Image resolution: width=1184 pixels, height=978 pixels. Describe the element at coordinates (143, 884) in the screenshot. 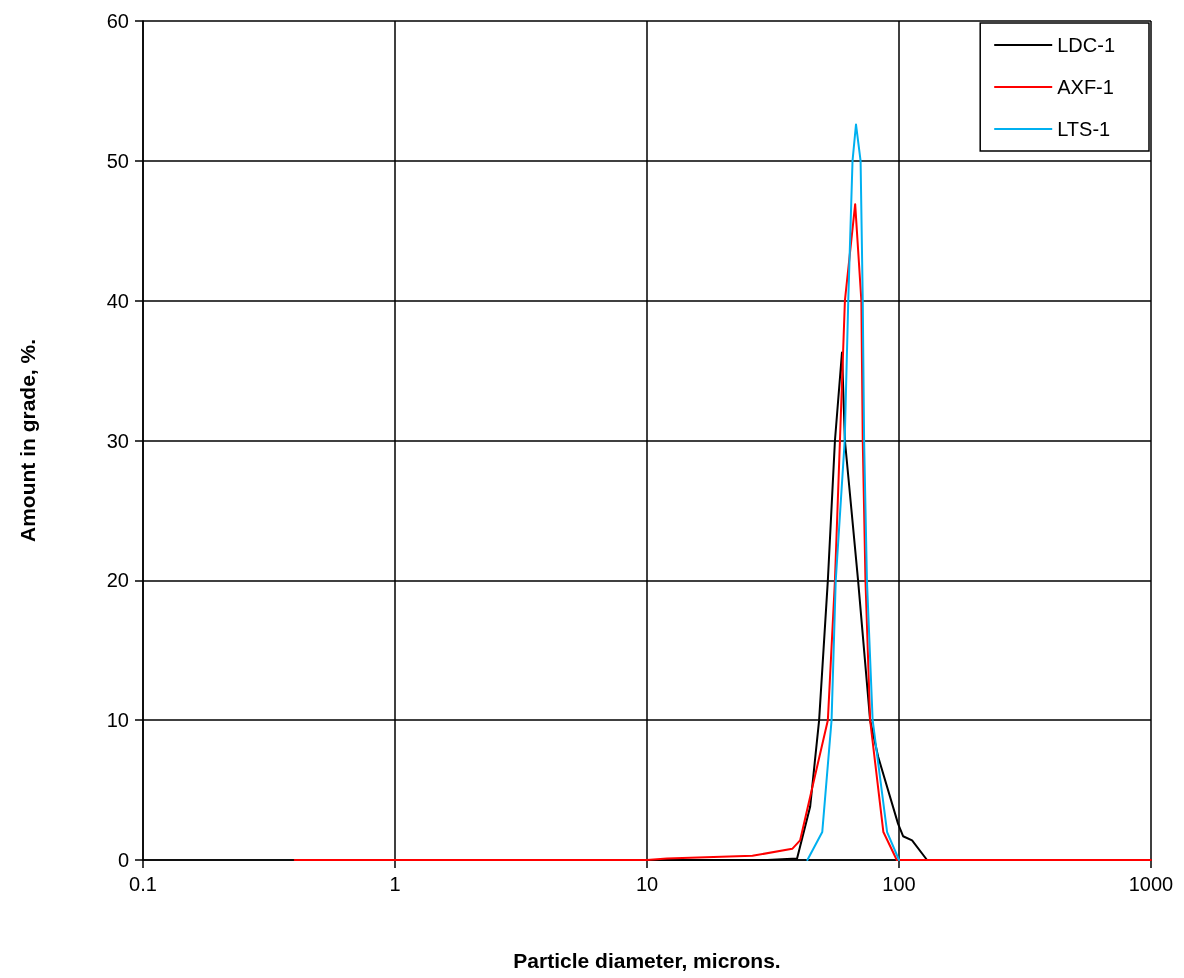

I see `x-tick-label: 0.1` at that location.